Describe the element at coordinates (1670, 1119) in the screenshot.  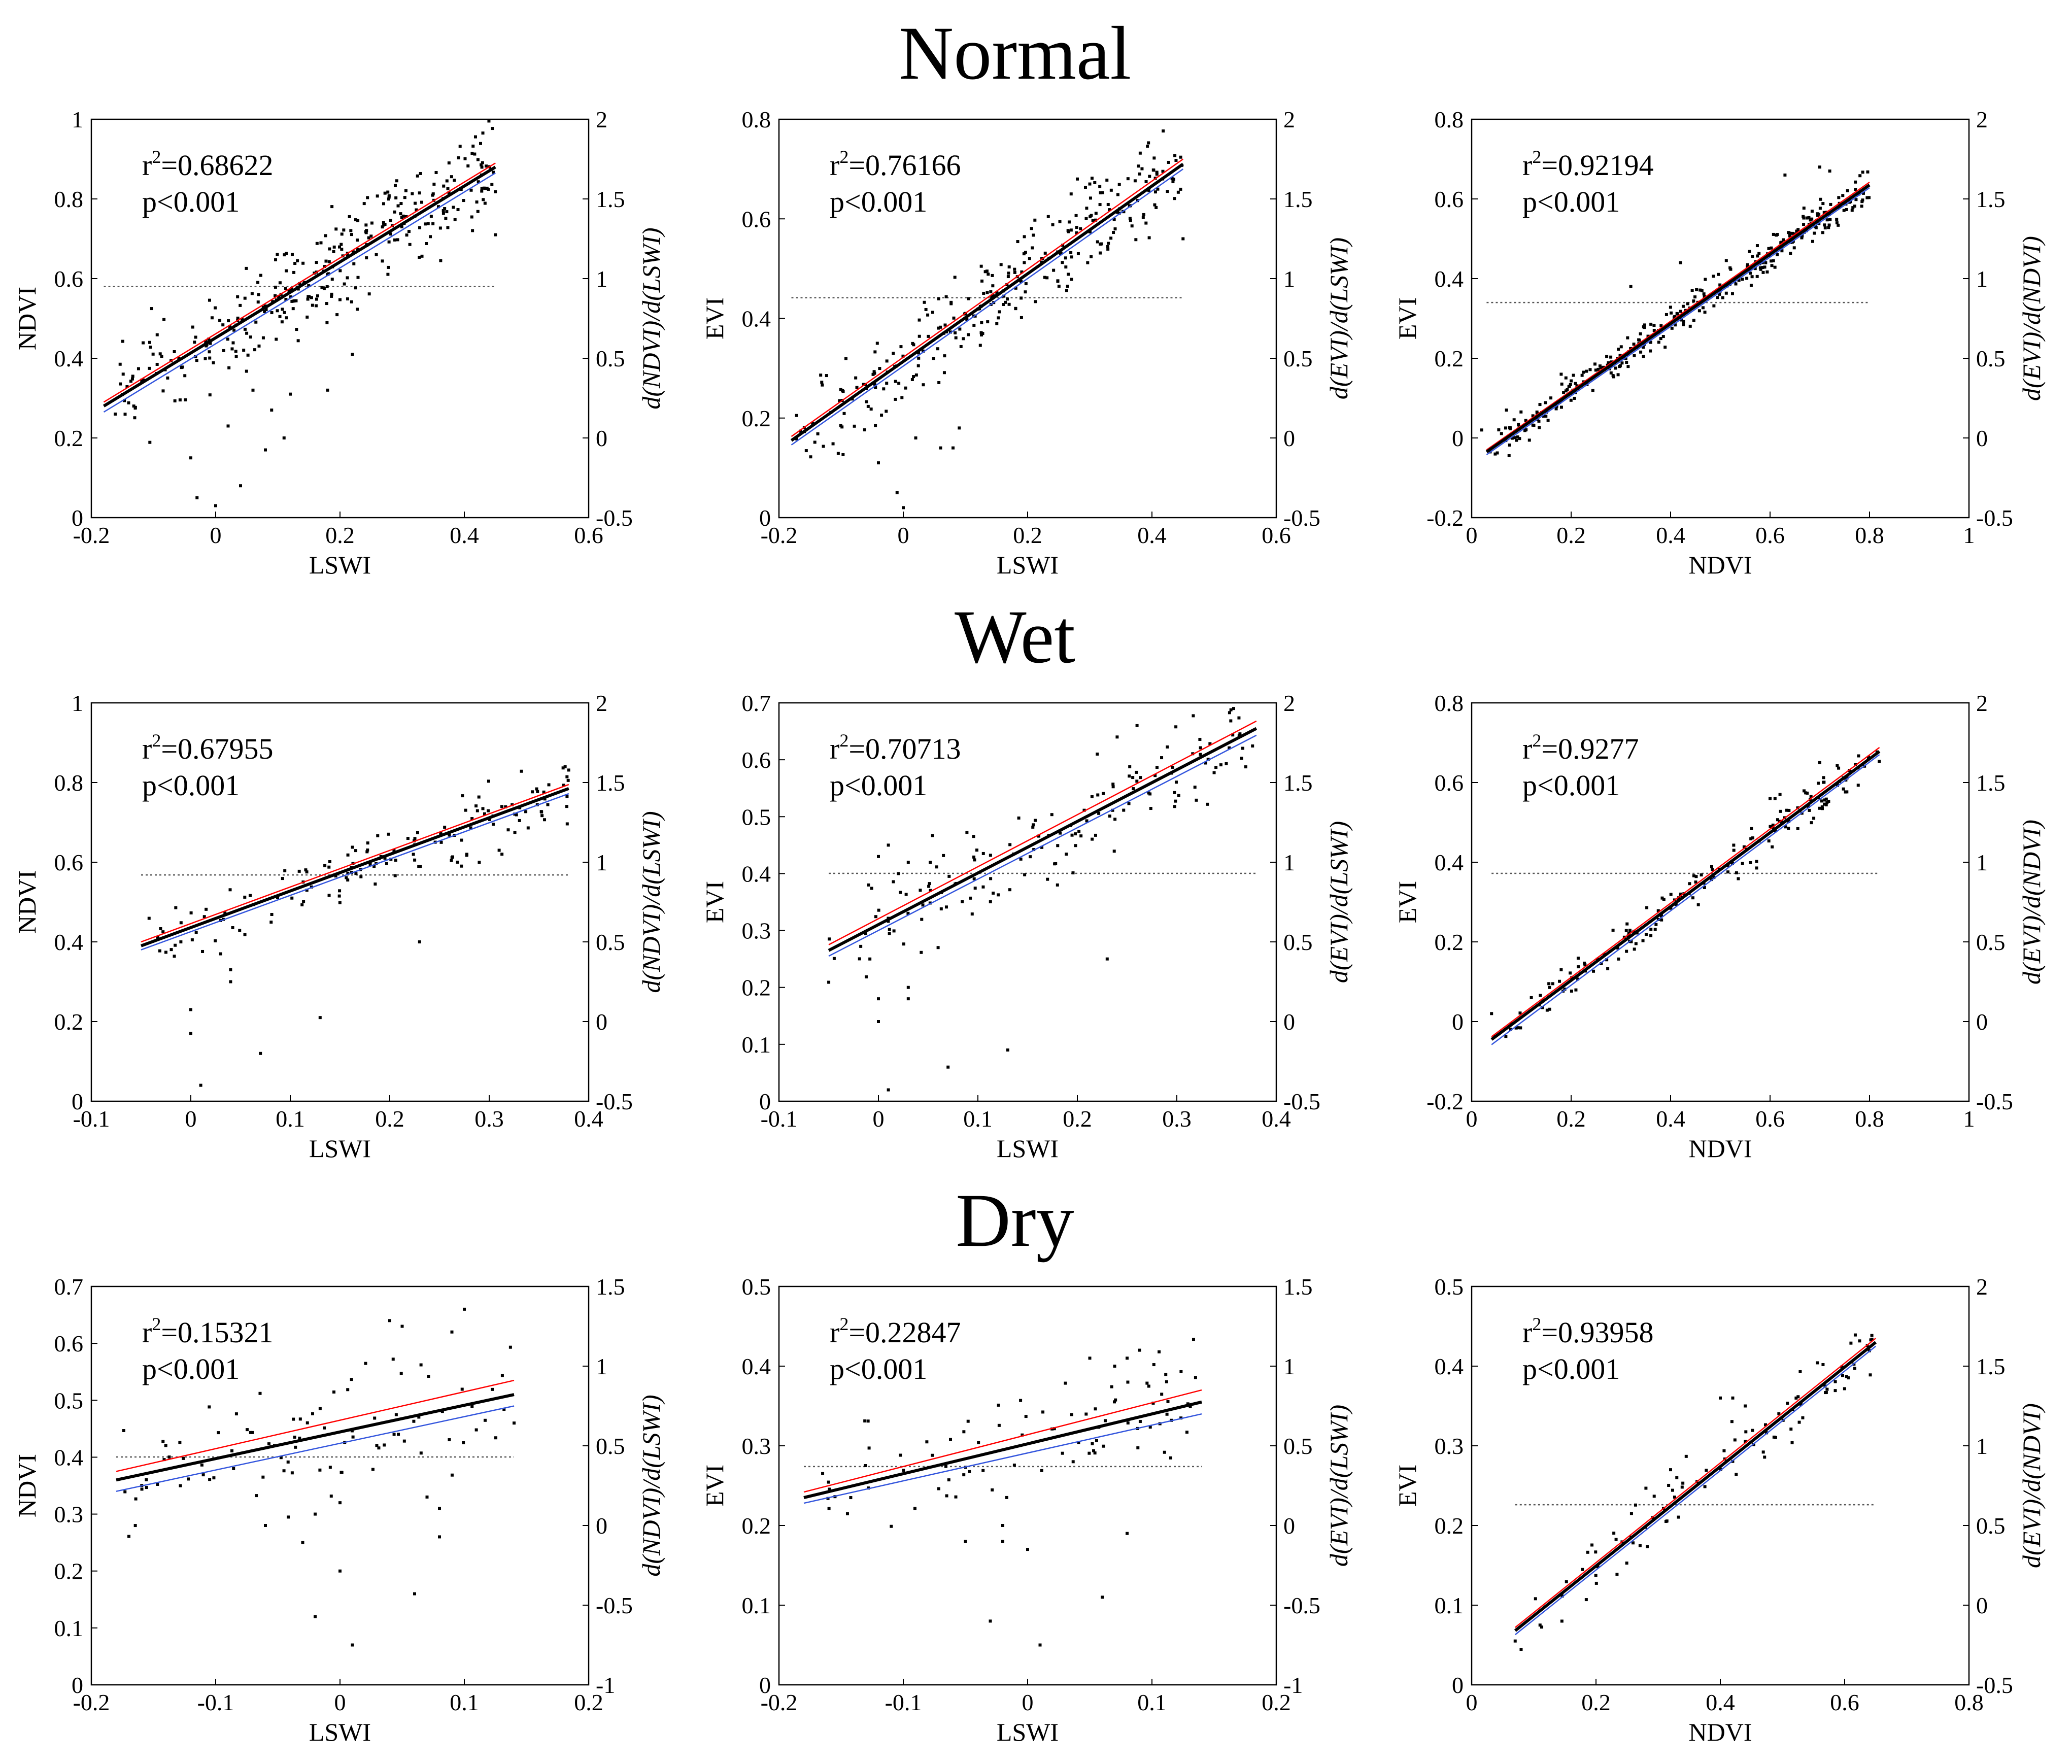
I see `x-tick-label: 0.4` at that location.